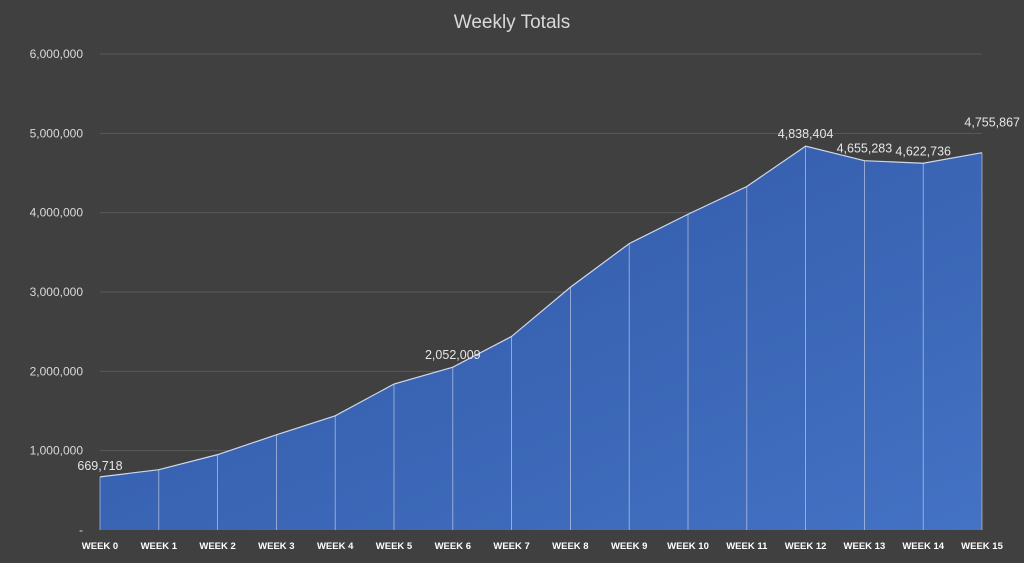 The width and height of the screenshot is (1024, 563). I want to click on data-label: 669,718, so click(99, 466).